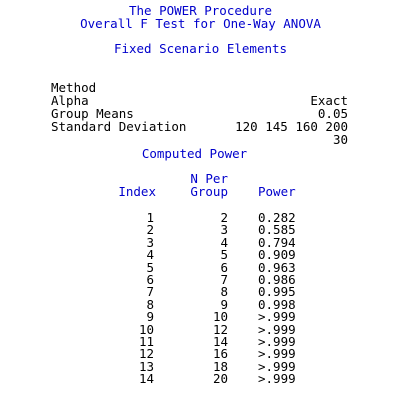  I want to click on row-index-cell: 4, so click(150, 255).